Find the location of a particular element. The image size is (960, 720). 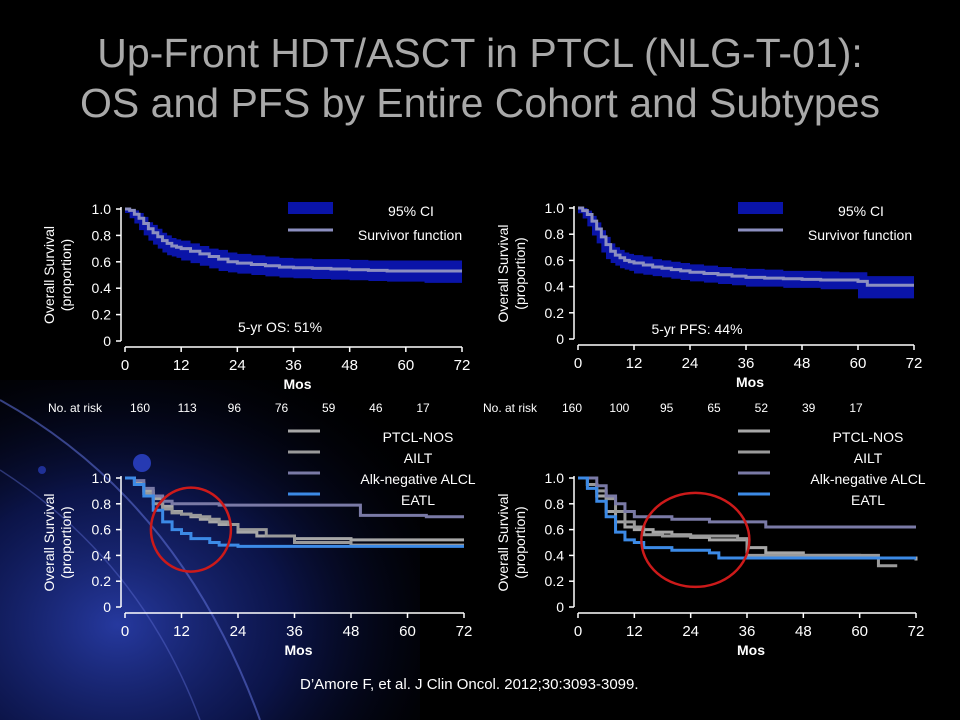

legend-label-2-2: Alk-negative ALCL is located at coordinates (417, 479).